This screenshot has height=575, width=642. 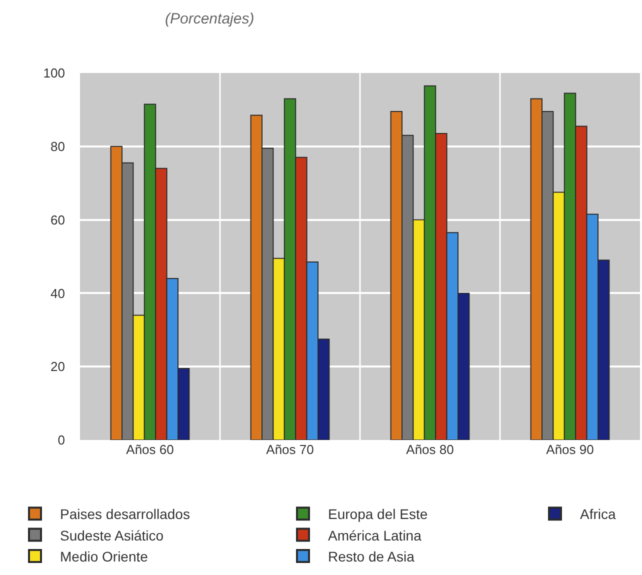 What do you see at coordinates (57, 146) in the screenshot?
I see `y-tick-label: 80` at bounding box center [57, 146].